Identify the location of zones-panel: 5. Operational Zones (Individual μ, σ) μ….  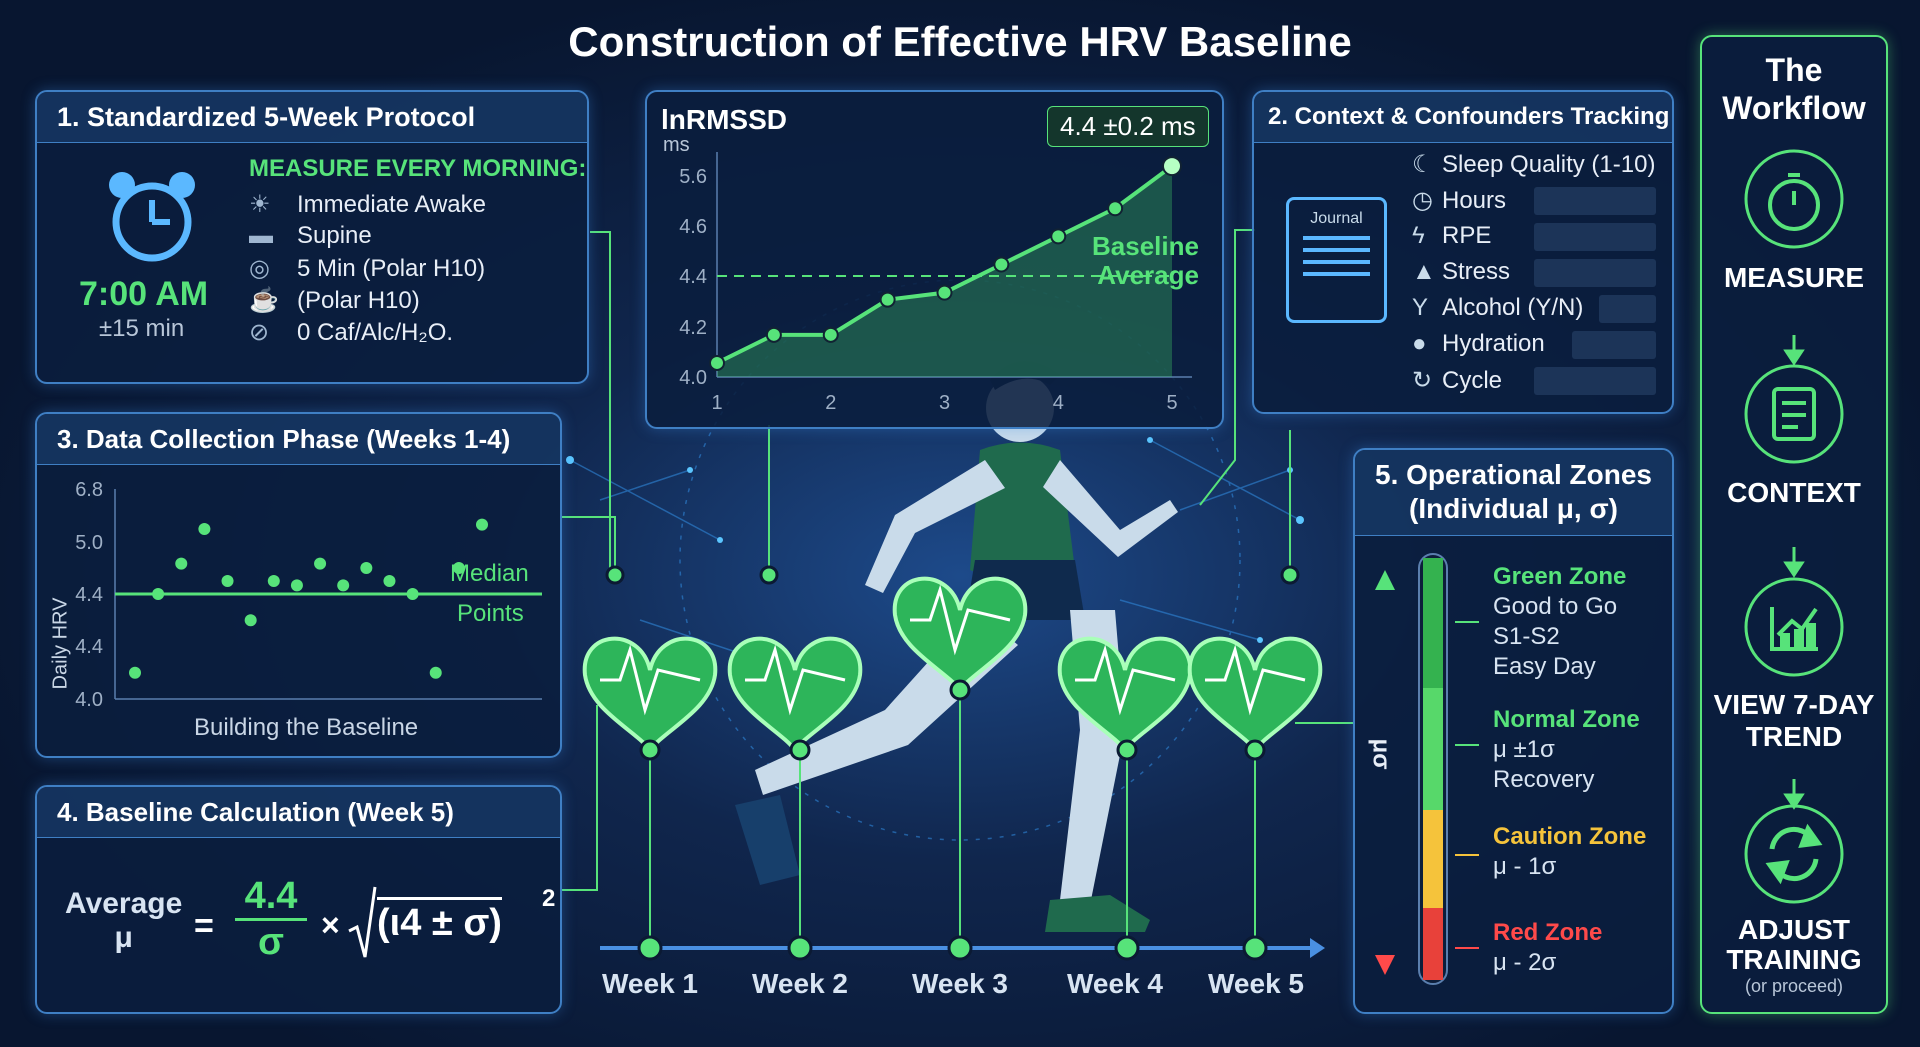
(1513, 731).